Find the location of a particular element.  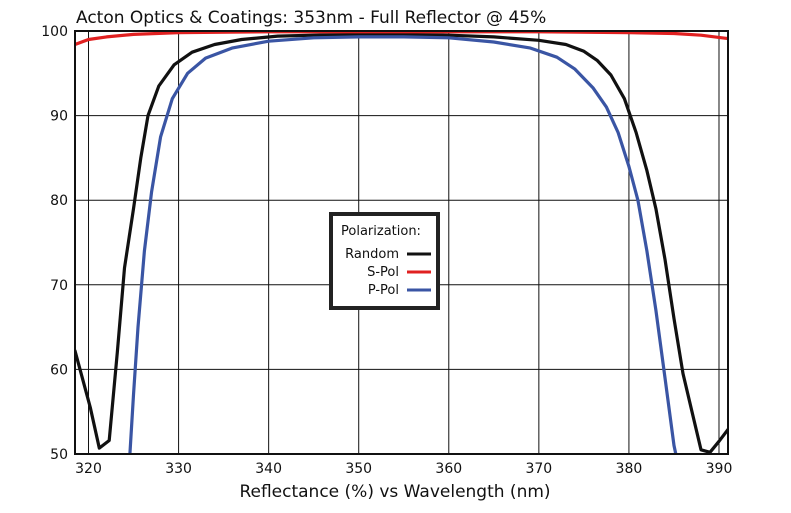

y-tick-label: 60 is located at coordinates (59, 370).